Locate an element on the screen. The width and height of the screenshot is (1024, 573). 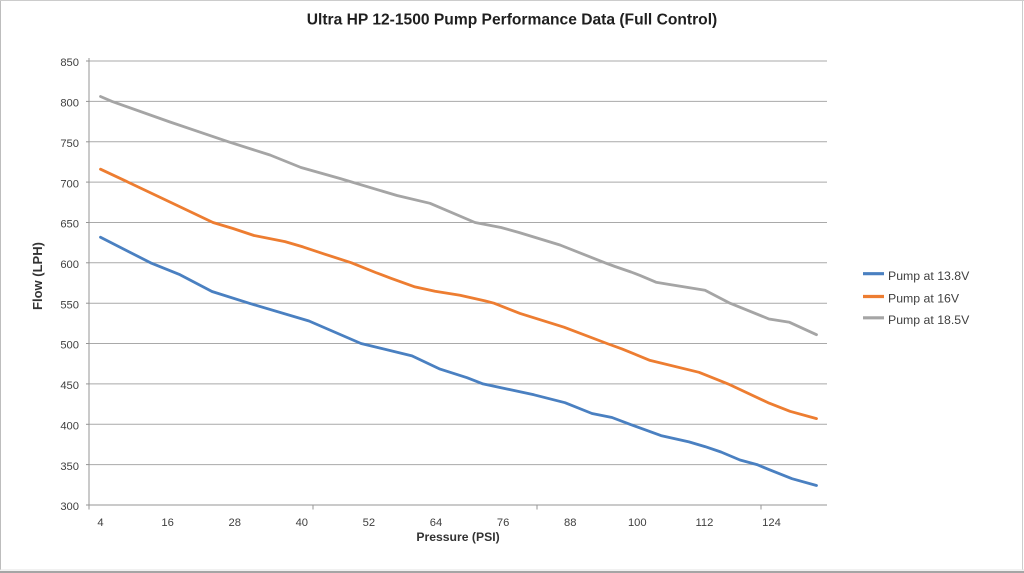
svg-text: 550 is located at coordinates (69, 305).